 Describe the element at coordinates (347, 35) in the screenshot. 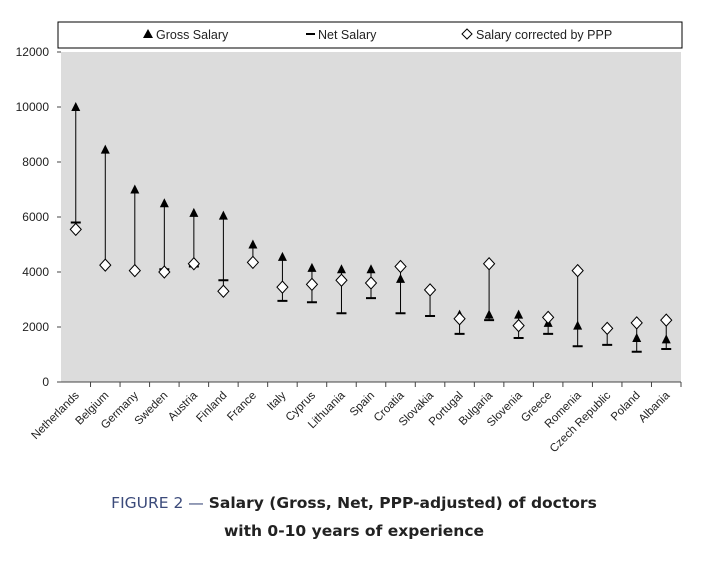

I see `legend-net-label: Net Salary` at that location.